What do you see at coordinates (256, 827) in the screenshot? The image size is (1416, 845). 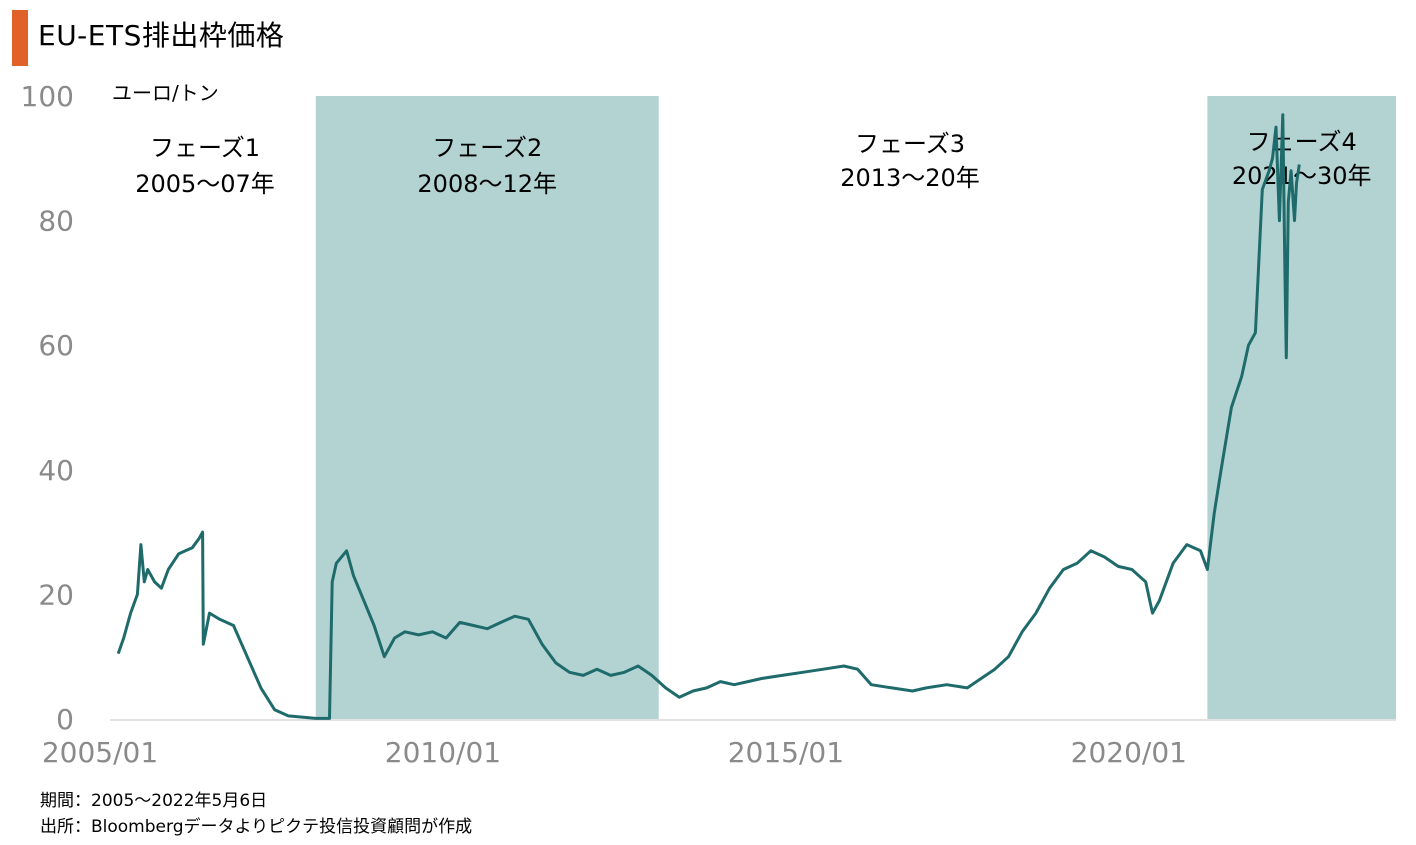 I see `footer-source: 出所：Bloombergデータよりピクテ投信投資顧問が作成` at bounding box center [256, 827].